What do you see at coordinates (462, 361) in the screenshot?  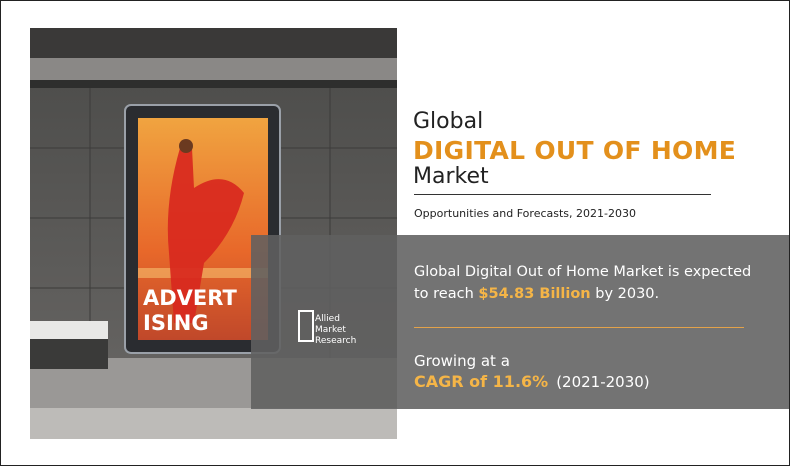 I see `growth-intro: Growing at a` at bounding box center [462, 361].